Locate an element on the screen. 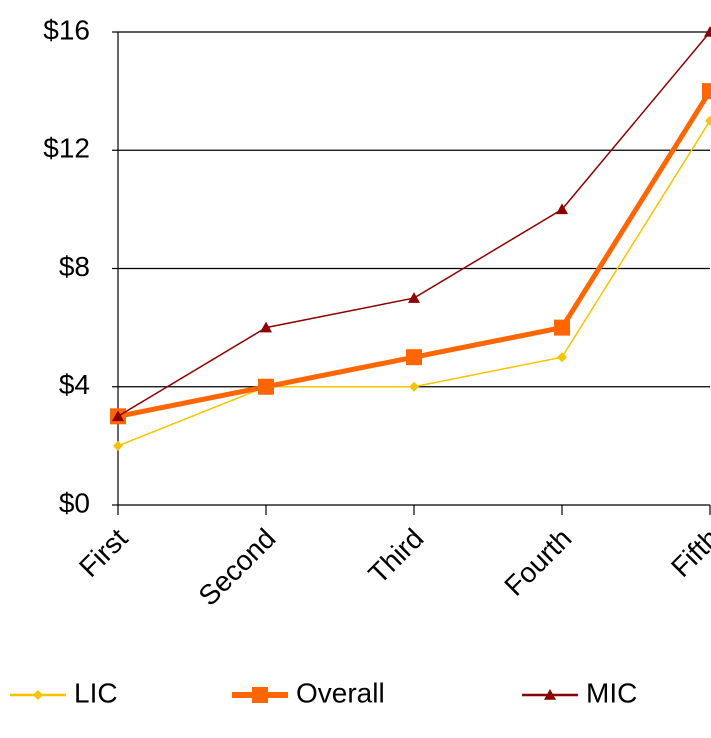 This screenshot has height=738, width=711. x-tick-label: Fifth is located at coordinates (688, 553).